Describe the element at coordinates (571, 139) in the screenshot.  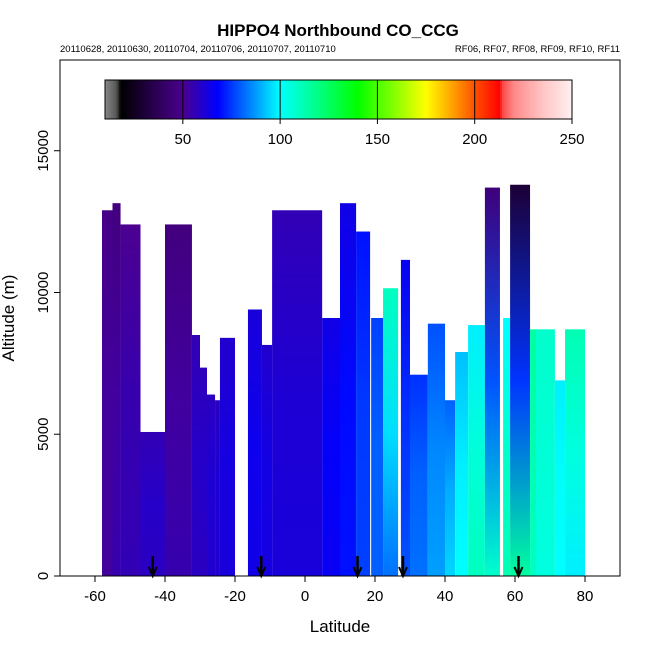
I see `colorbar-tick-label: 250` at that location.